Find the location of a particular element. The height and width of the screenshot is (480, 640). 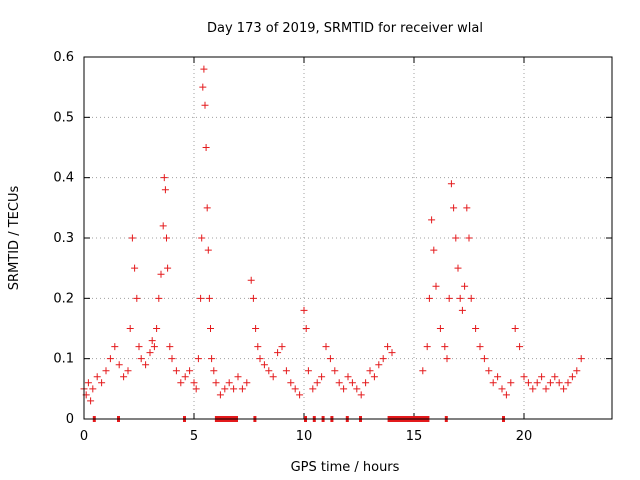

x-tick-label-3: 15 is located at coordinates (414, 436).